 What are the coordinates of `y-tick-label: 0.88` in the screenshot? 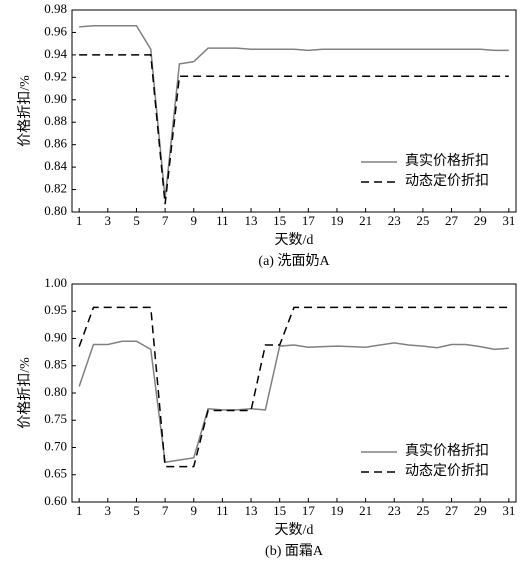 It's located at (55, 120).